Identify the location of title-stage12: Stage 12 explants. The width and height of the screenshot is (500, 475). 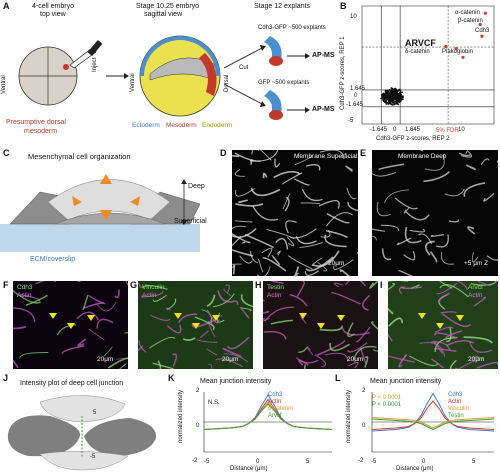
(282, 6).